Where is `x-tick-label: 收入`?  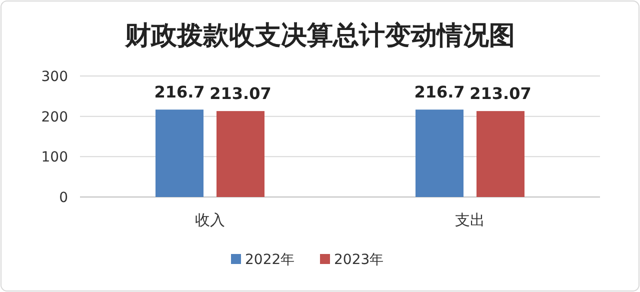 x-tick-label: 收入 is located at coordinates (210, 220).